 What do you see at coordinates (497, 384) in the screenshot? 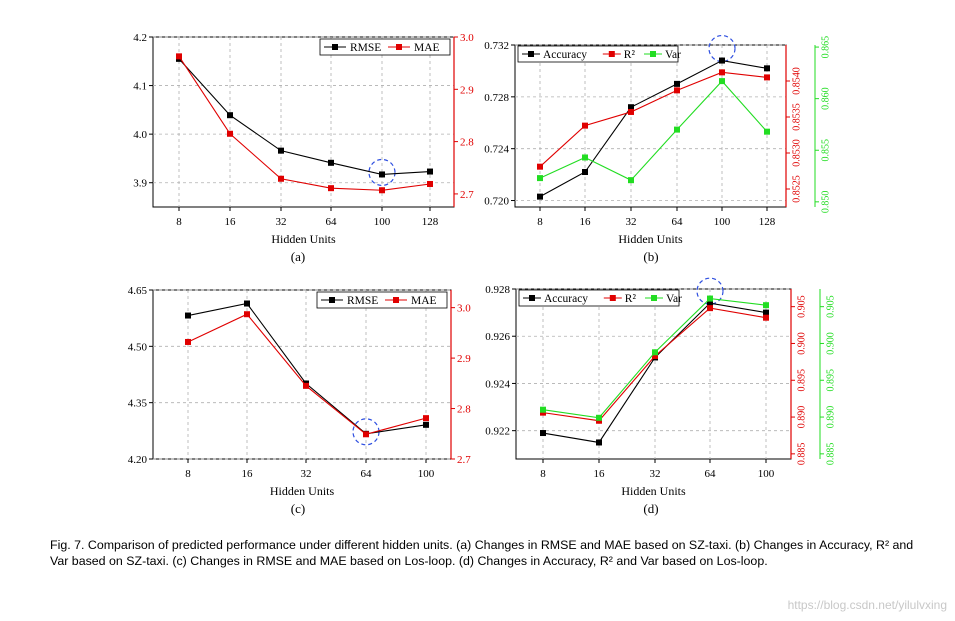
I see `y-left-tick-label: 0.924` at bounding box center [497, 384].